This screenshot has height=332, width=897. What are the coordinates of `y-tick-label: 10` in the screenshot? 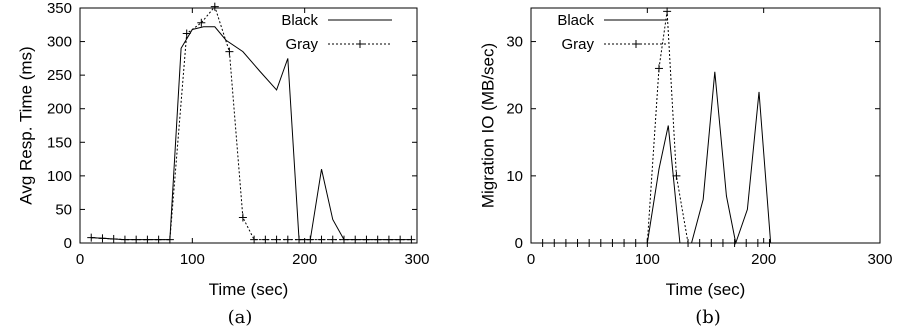 It's located at (514, 176).